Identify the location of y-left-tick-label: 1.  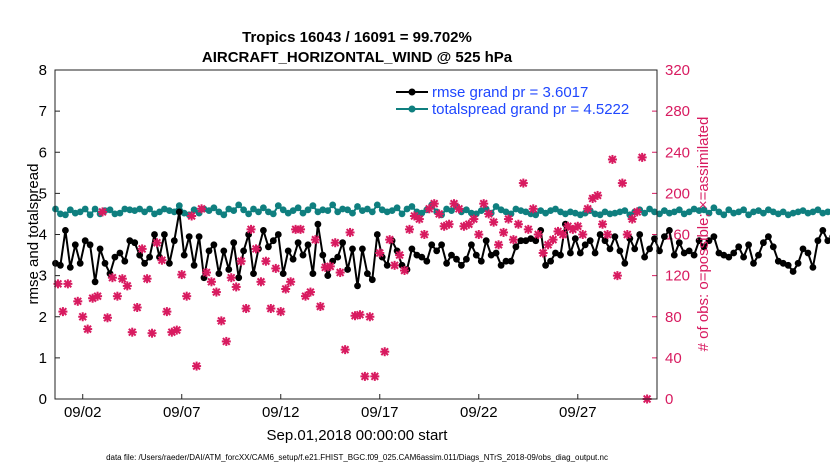
(43, 358).